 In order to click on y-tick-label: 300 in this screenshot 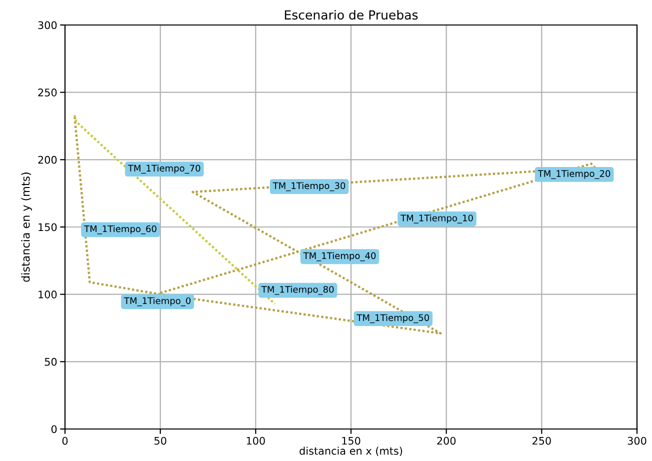, I will do `click(47, 25)`.